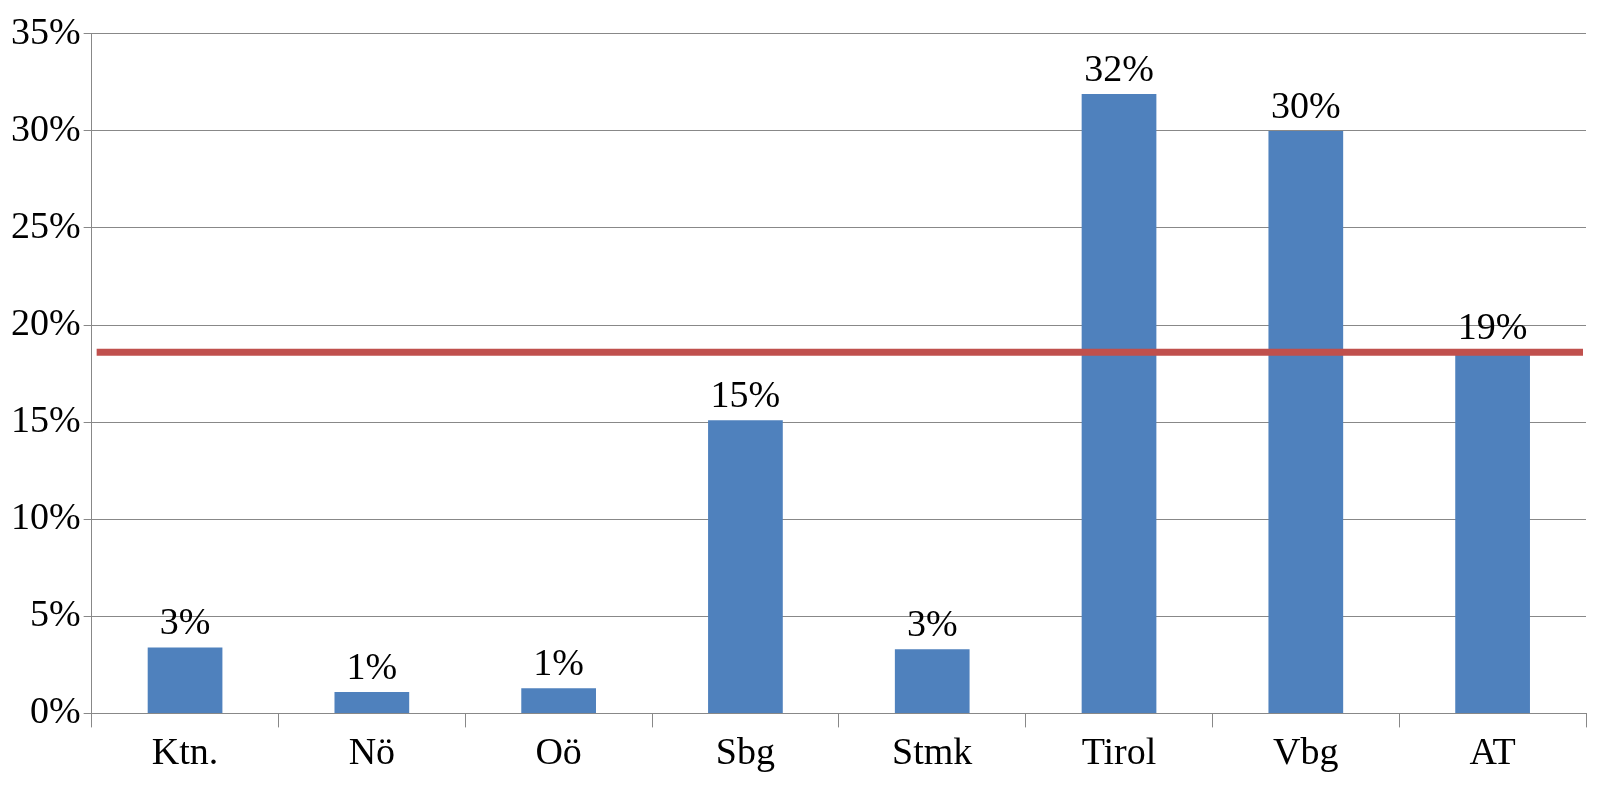 This screenshot has height=789, width=1614. Describe the element at coordinates (932, 751) in the screenshot. I see `x-tick-label: Stmk` at that location.